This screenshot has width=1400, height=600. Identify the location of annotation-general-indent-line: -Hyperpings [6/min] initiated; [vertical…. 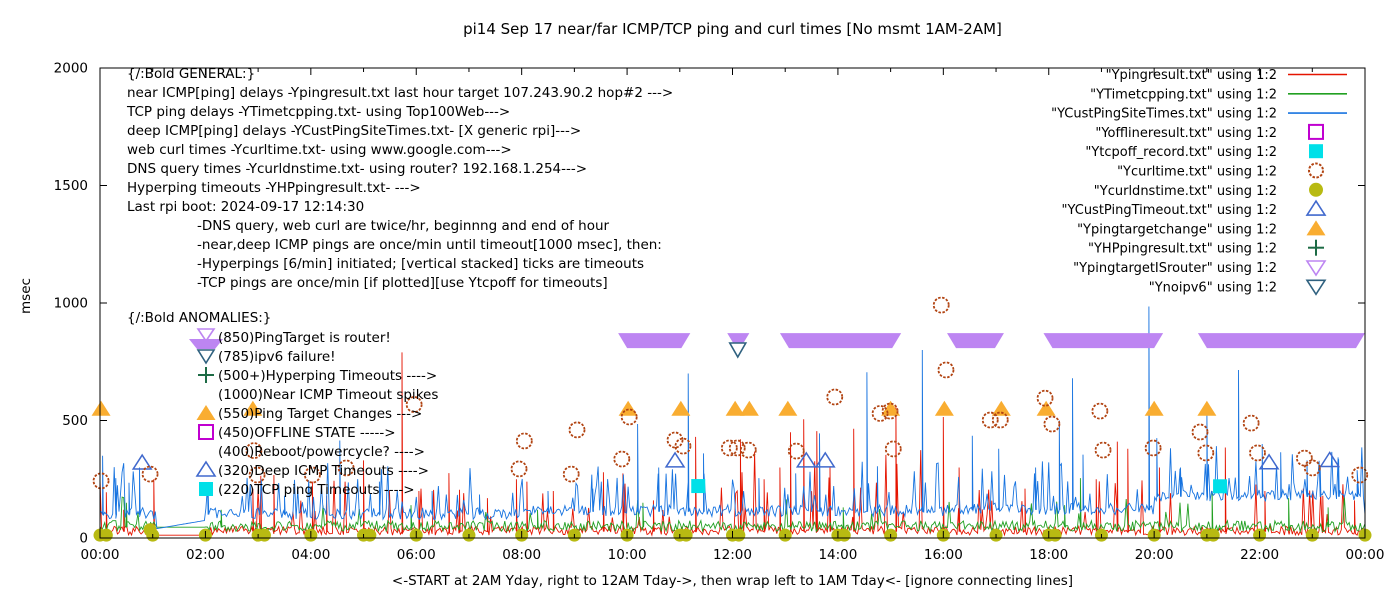
(420, 264).